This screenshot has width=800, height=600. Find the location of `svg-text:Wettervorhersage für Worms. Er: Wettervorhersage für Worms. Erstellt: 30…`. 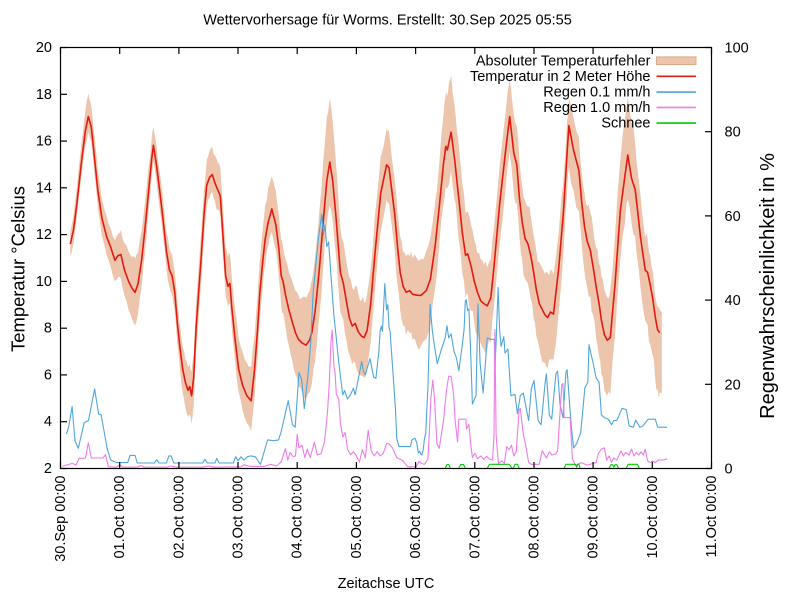

svg-text:Wettervorhersage für Worms. Er: Wettervorhersage für Worms. Erstellt: 30… is located at coordinates (387, 21).